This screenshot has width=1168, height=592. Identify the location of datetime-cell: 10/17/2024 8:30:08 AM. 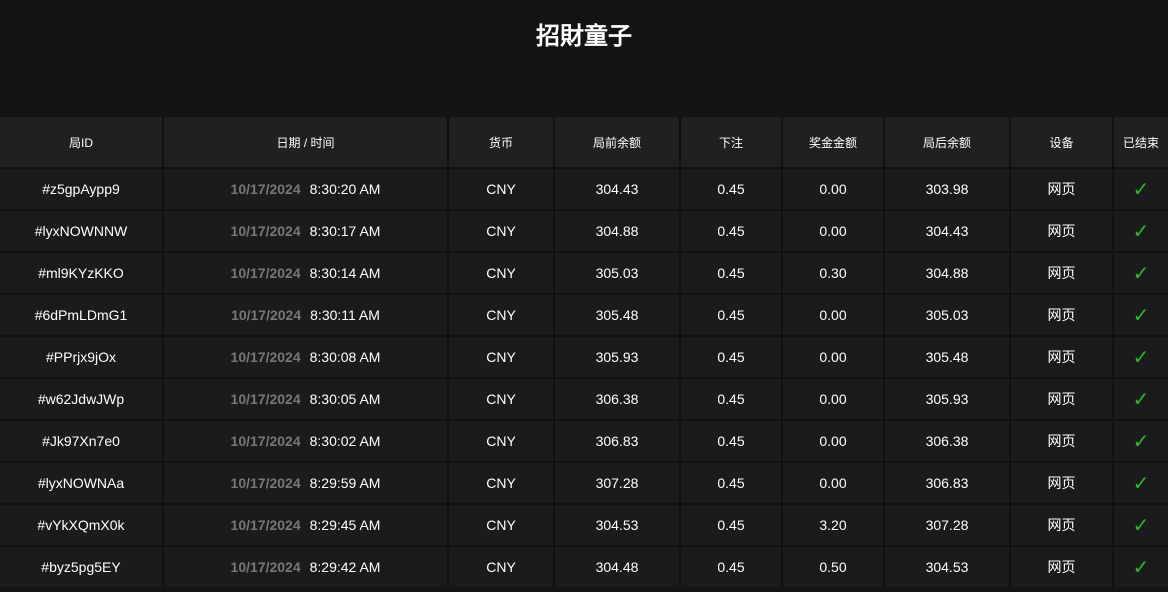
(305, 357).